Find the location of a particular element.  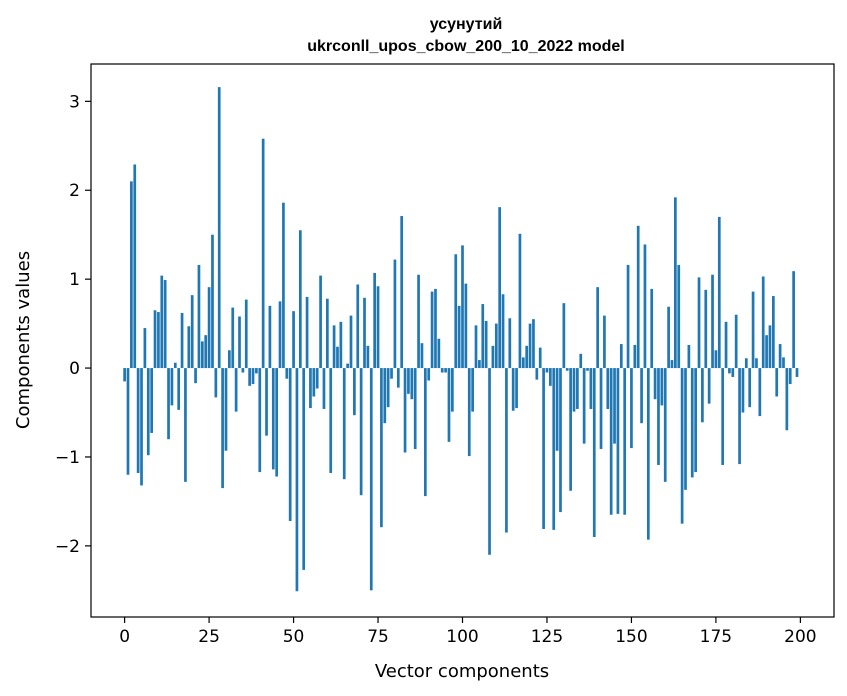

x-tick-label-200: 200 is located at coordinates (800, 637).